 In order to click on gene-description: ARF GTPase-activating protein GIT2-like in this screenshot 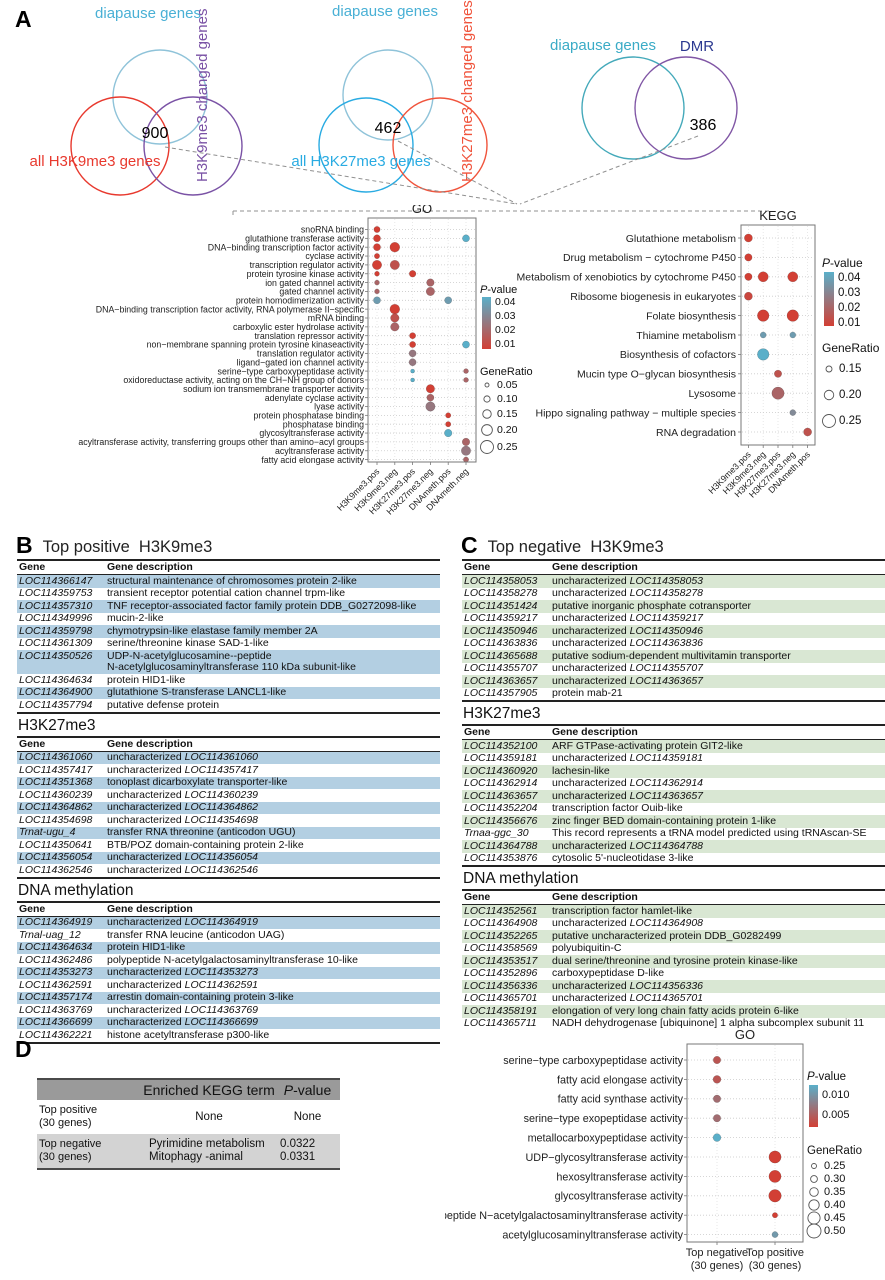, I will do `click(647, 745)`.